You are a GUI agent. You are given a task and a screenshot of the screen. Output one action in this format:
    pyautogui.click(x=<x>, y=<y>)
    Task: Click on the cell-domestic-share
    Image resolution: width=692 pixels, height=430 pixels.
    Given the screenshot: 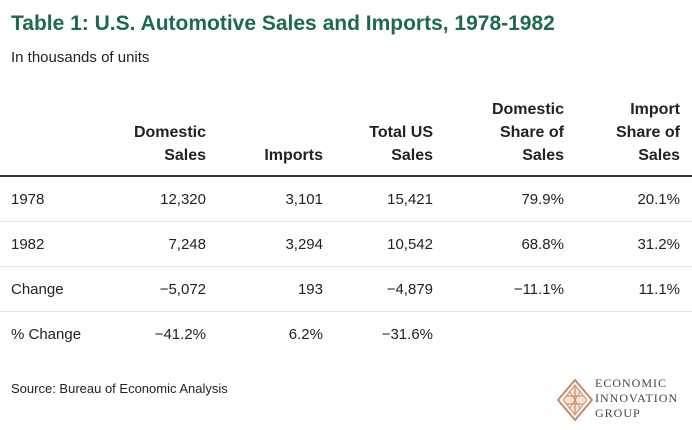 What is the action you would take?
    pyautogui.click(x=510, y=334)
    